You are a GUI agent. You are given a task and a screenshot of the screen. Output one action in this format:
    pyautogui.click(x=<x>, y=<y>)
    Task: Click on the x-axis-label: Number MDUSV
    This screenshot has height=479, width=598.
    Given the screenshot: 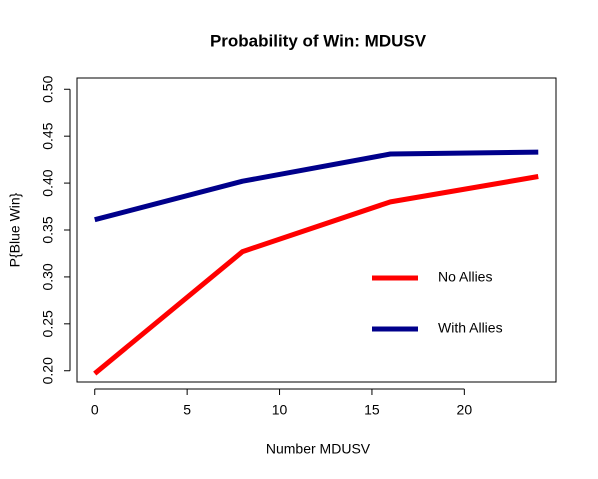 What is the action you would take?
    pyautogui.click(x=318, y=449)
    